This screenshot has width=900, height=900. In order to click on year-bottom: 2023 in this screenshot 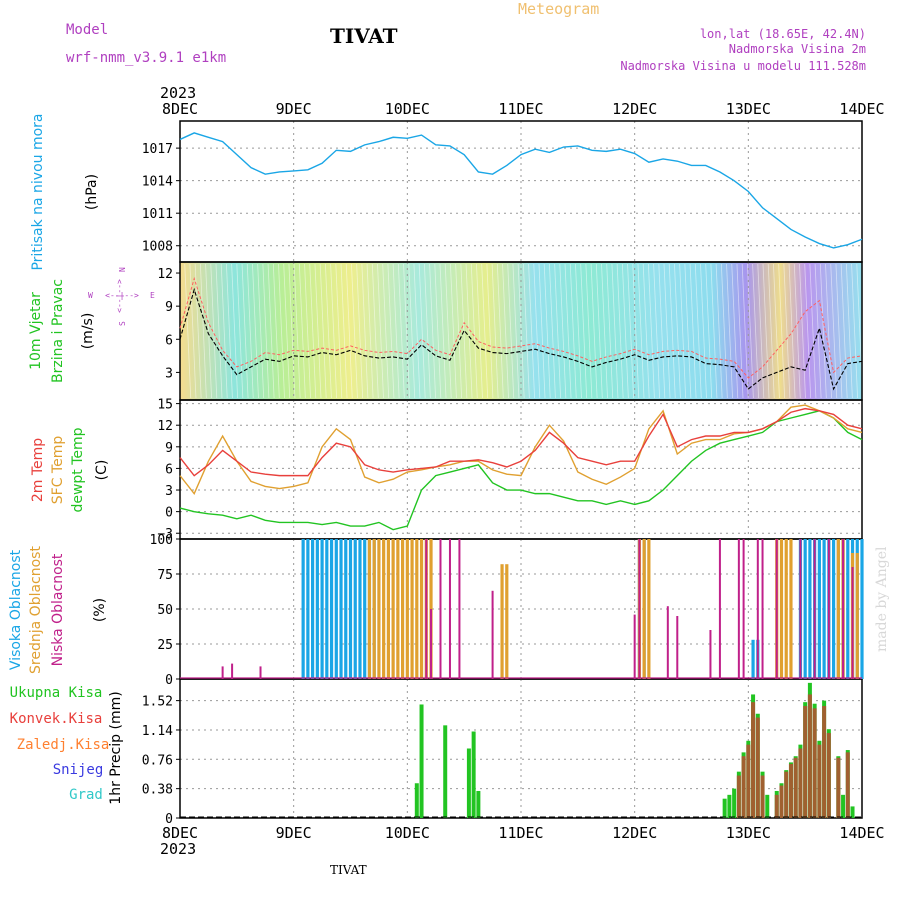, I will do `click(178, 849)`.